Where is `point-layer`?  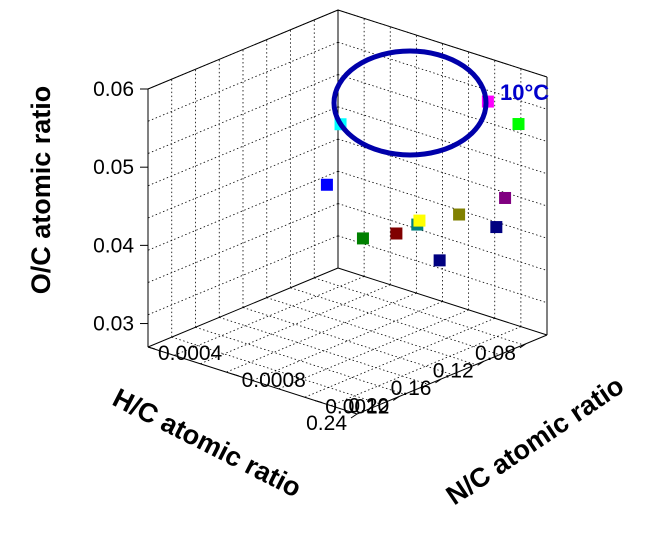 point-layer is located at coordinates (422, 181).